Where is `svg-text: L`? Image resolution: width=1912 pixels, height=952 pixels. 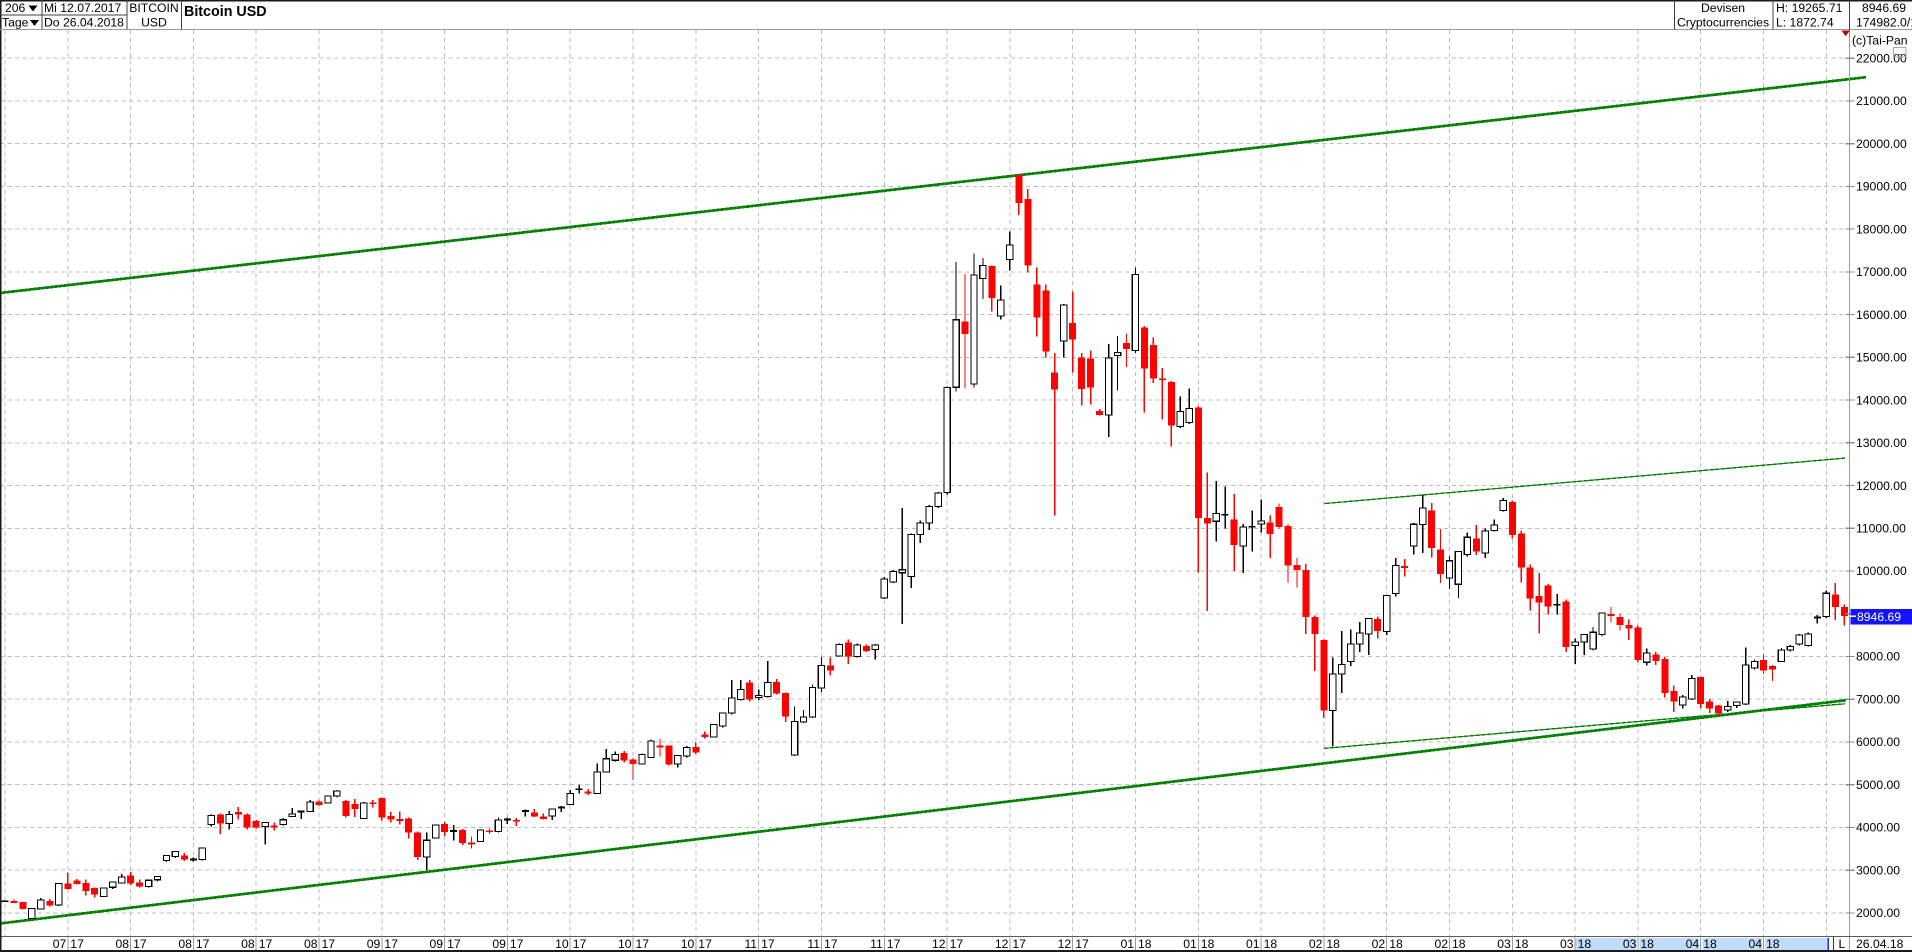 svg-text: L is located at coordinates (1842, 944).